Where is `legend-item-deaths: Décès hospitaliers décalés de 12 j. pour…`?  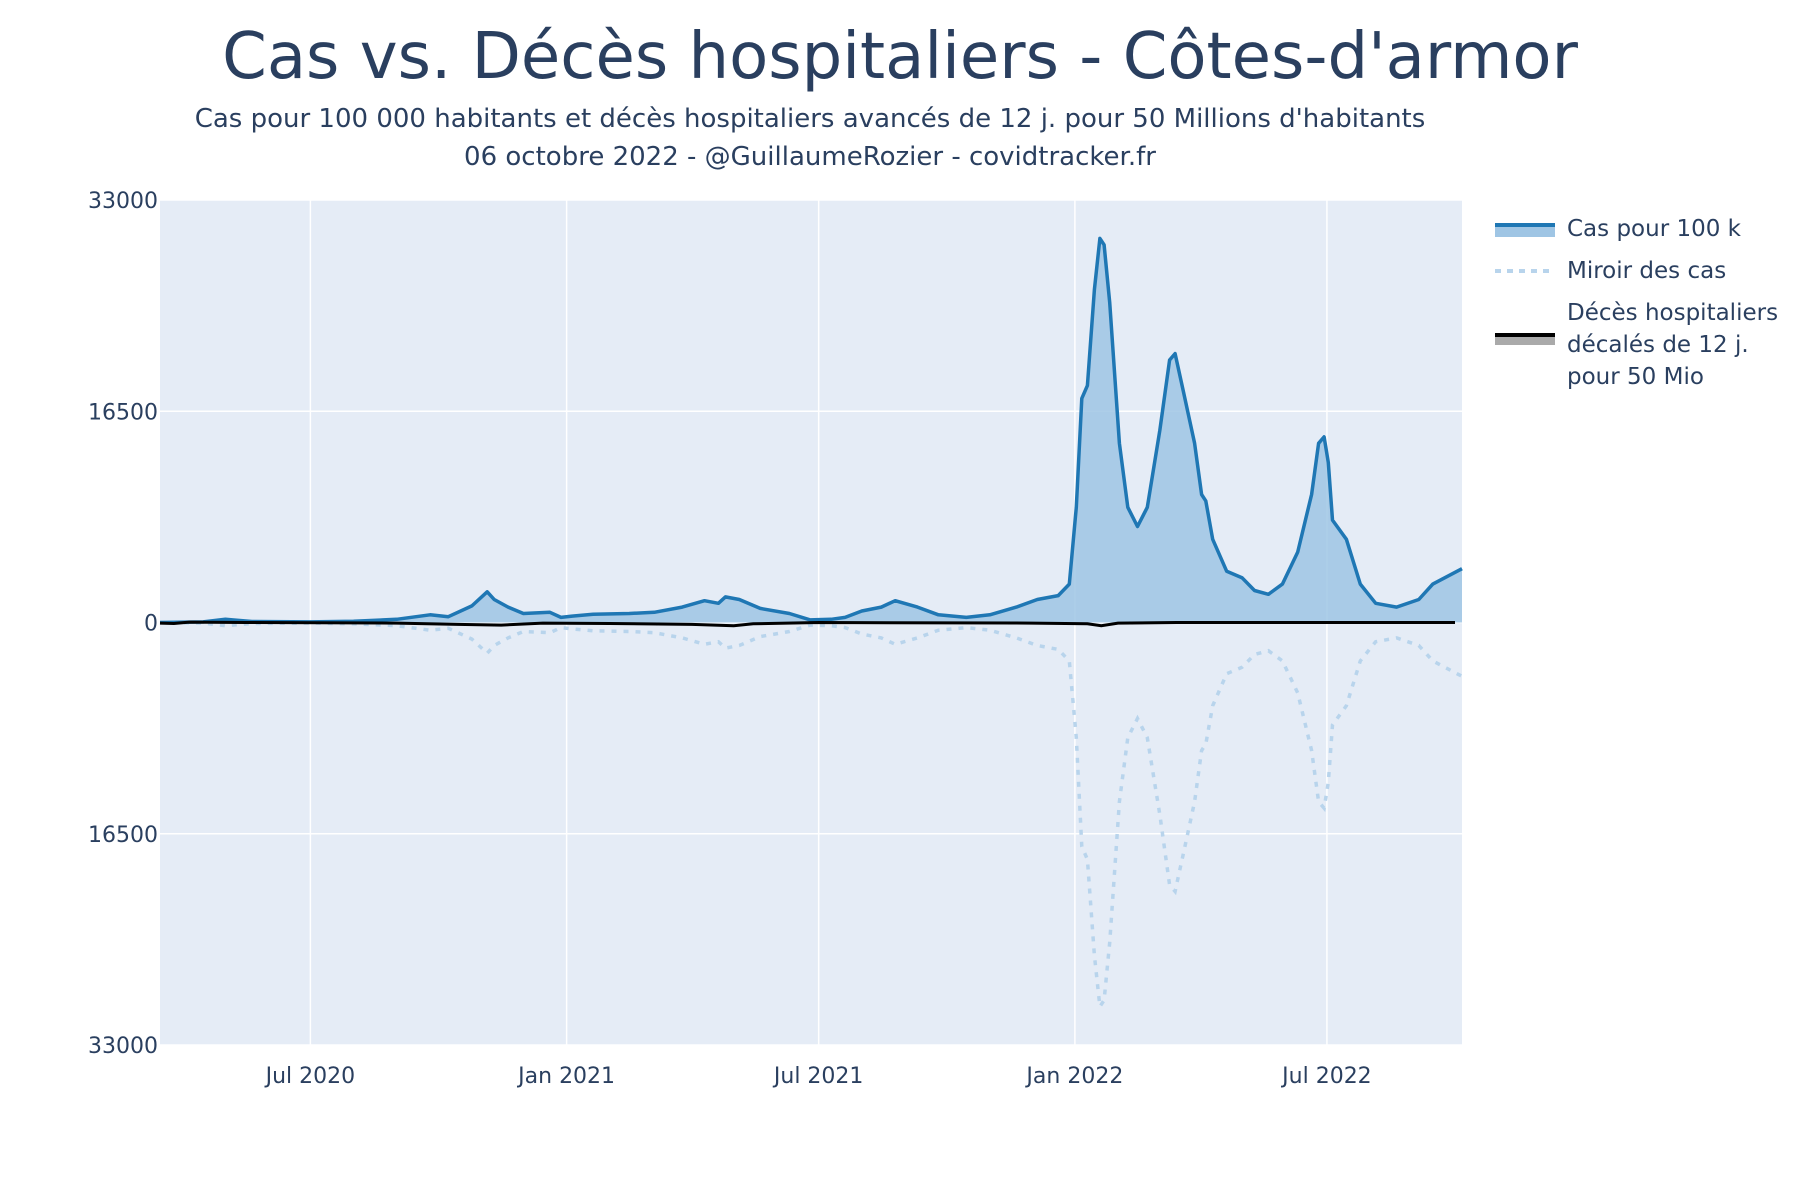
legend-item-deaths: Décès hospitaliers décalés de 12 j. pour… is located at coordinates (1645, 345).